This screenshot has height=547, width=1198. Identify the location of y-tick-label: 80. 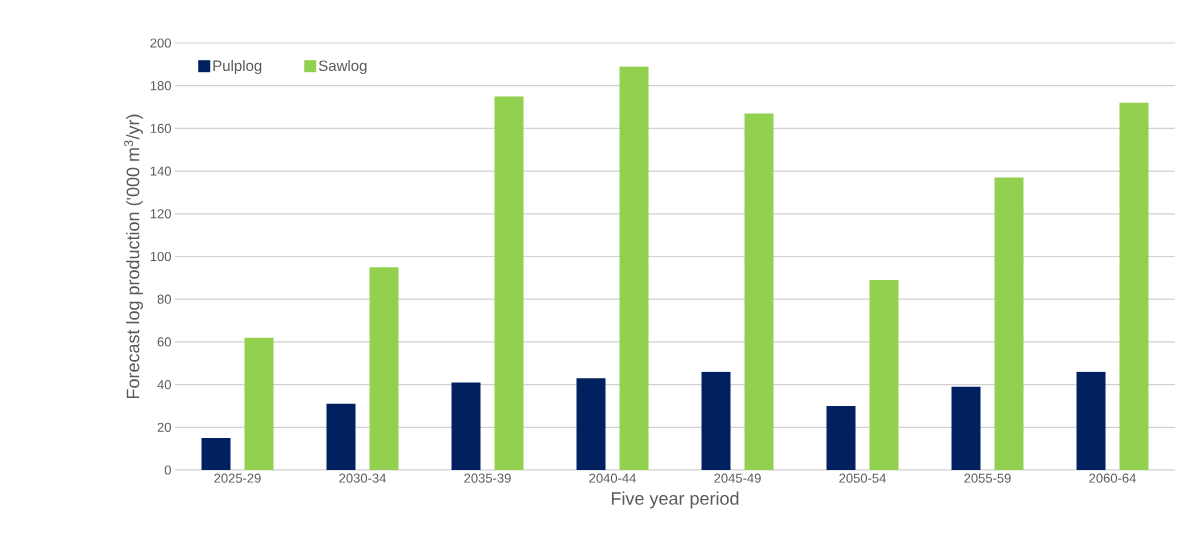
(164, 299).